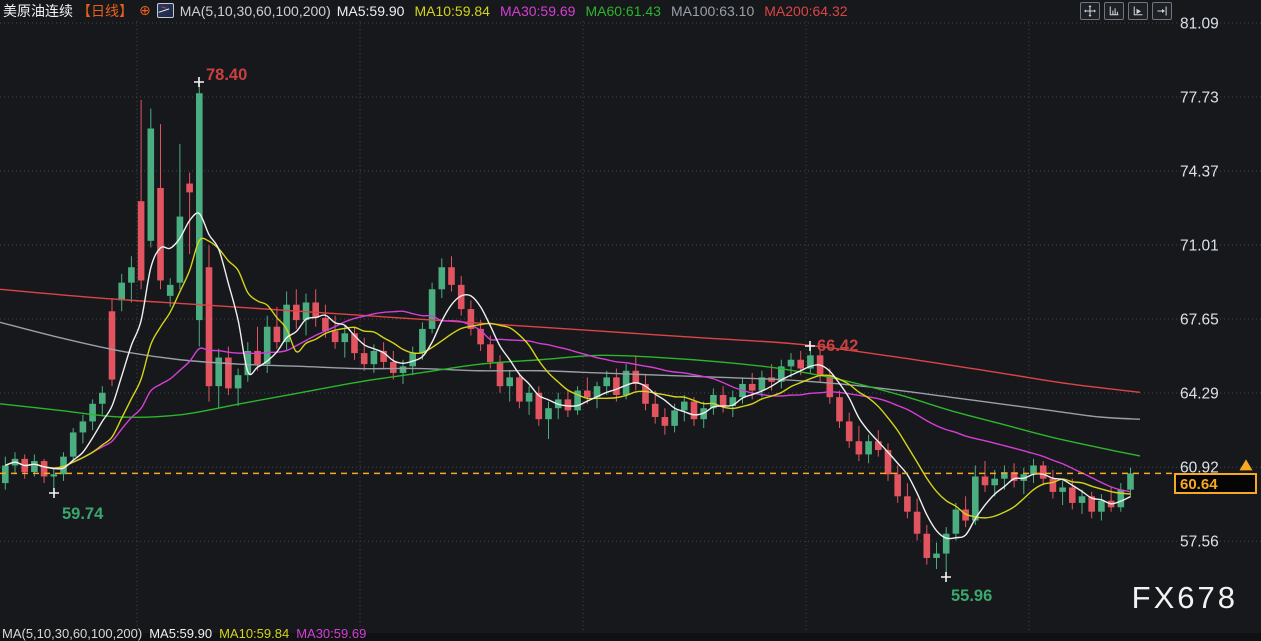  Describe the element at coordinates (83, 514) in the screenshot. I see `price-annotation: 59.74` at that location.